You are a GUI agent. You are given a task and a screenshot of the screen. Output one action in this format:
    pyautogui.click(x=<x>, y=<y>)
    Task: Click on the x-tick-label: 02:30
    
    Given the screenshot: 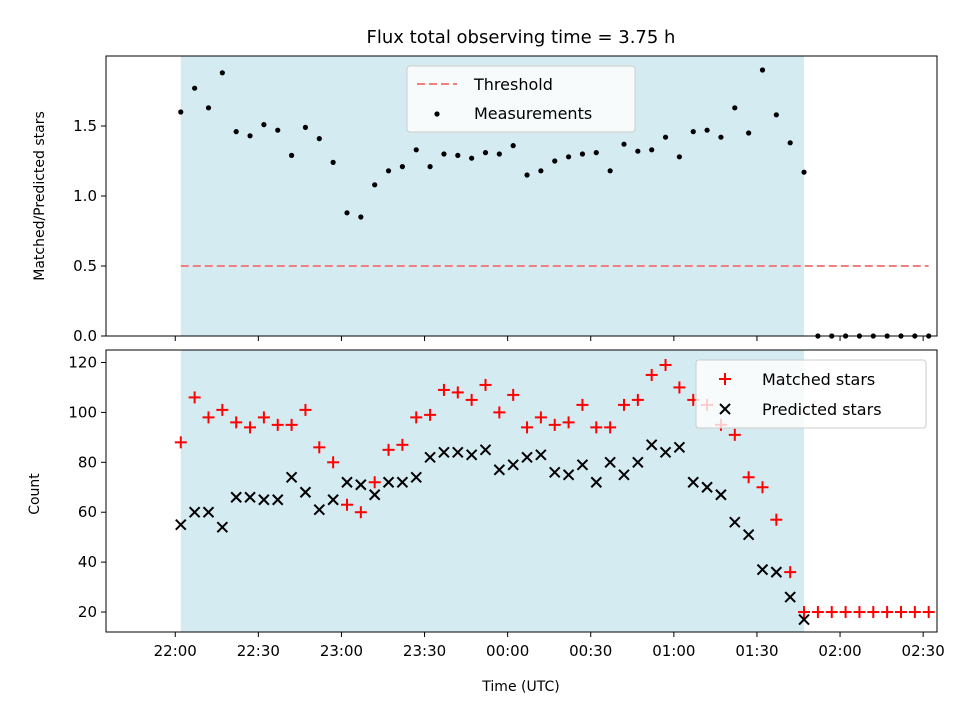 What is the action you would take?
    pyautogui.click(x=923, y=651)
    